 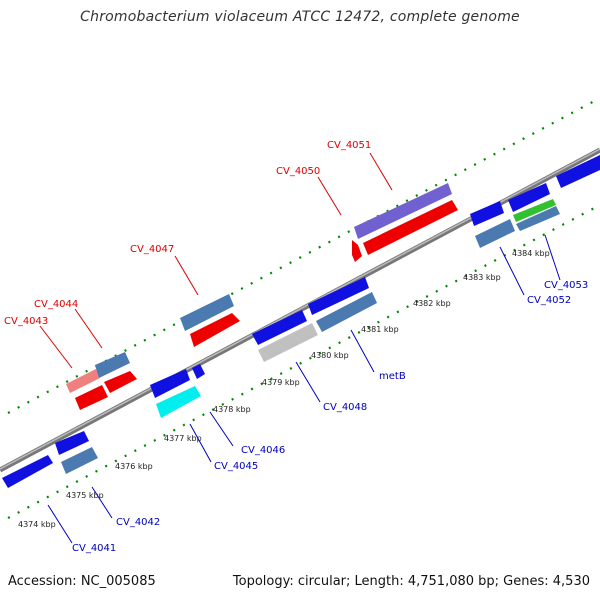 I want to click on gene-label-cv-4041: CV_4041, so click(x=94, y=548).